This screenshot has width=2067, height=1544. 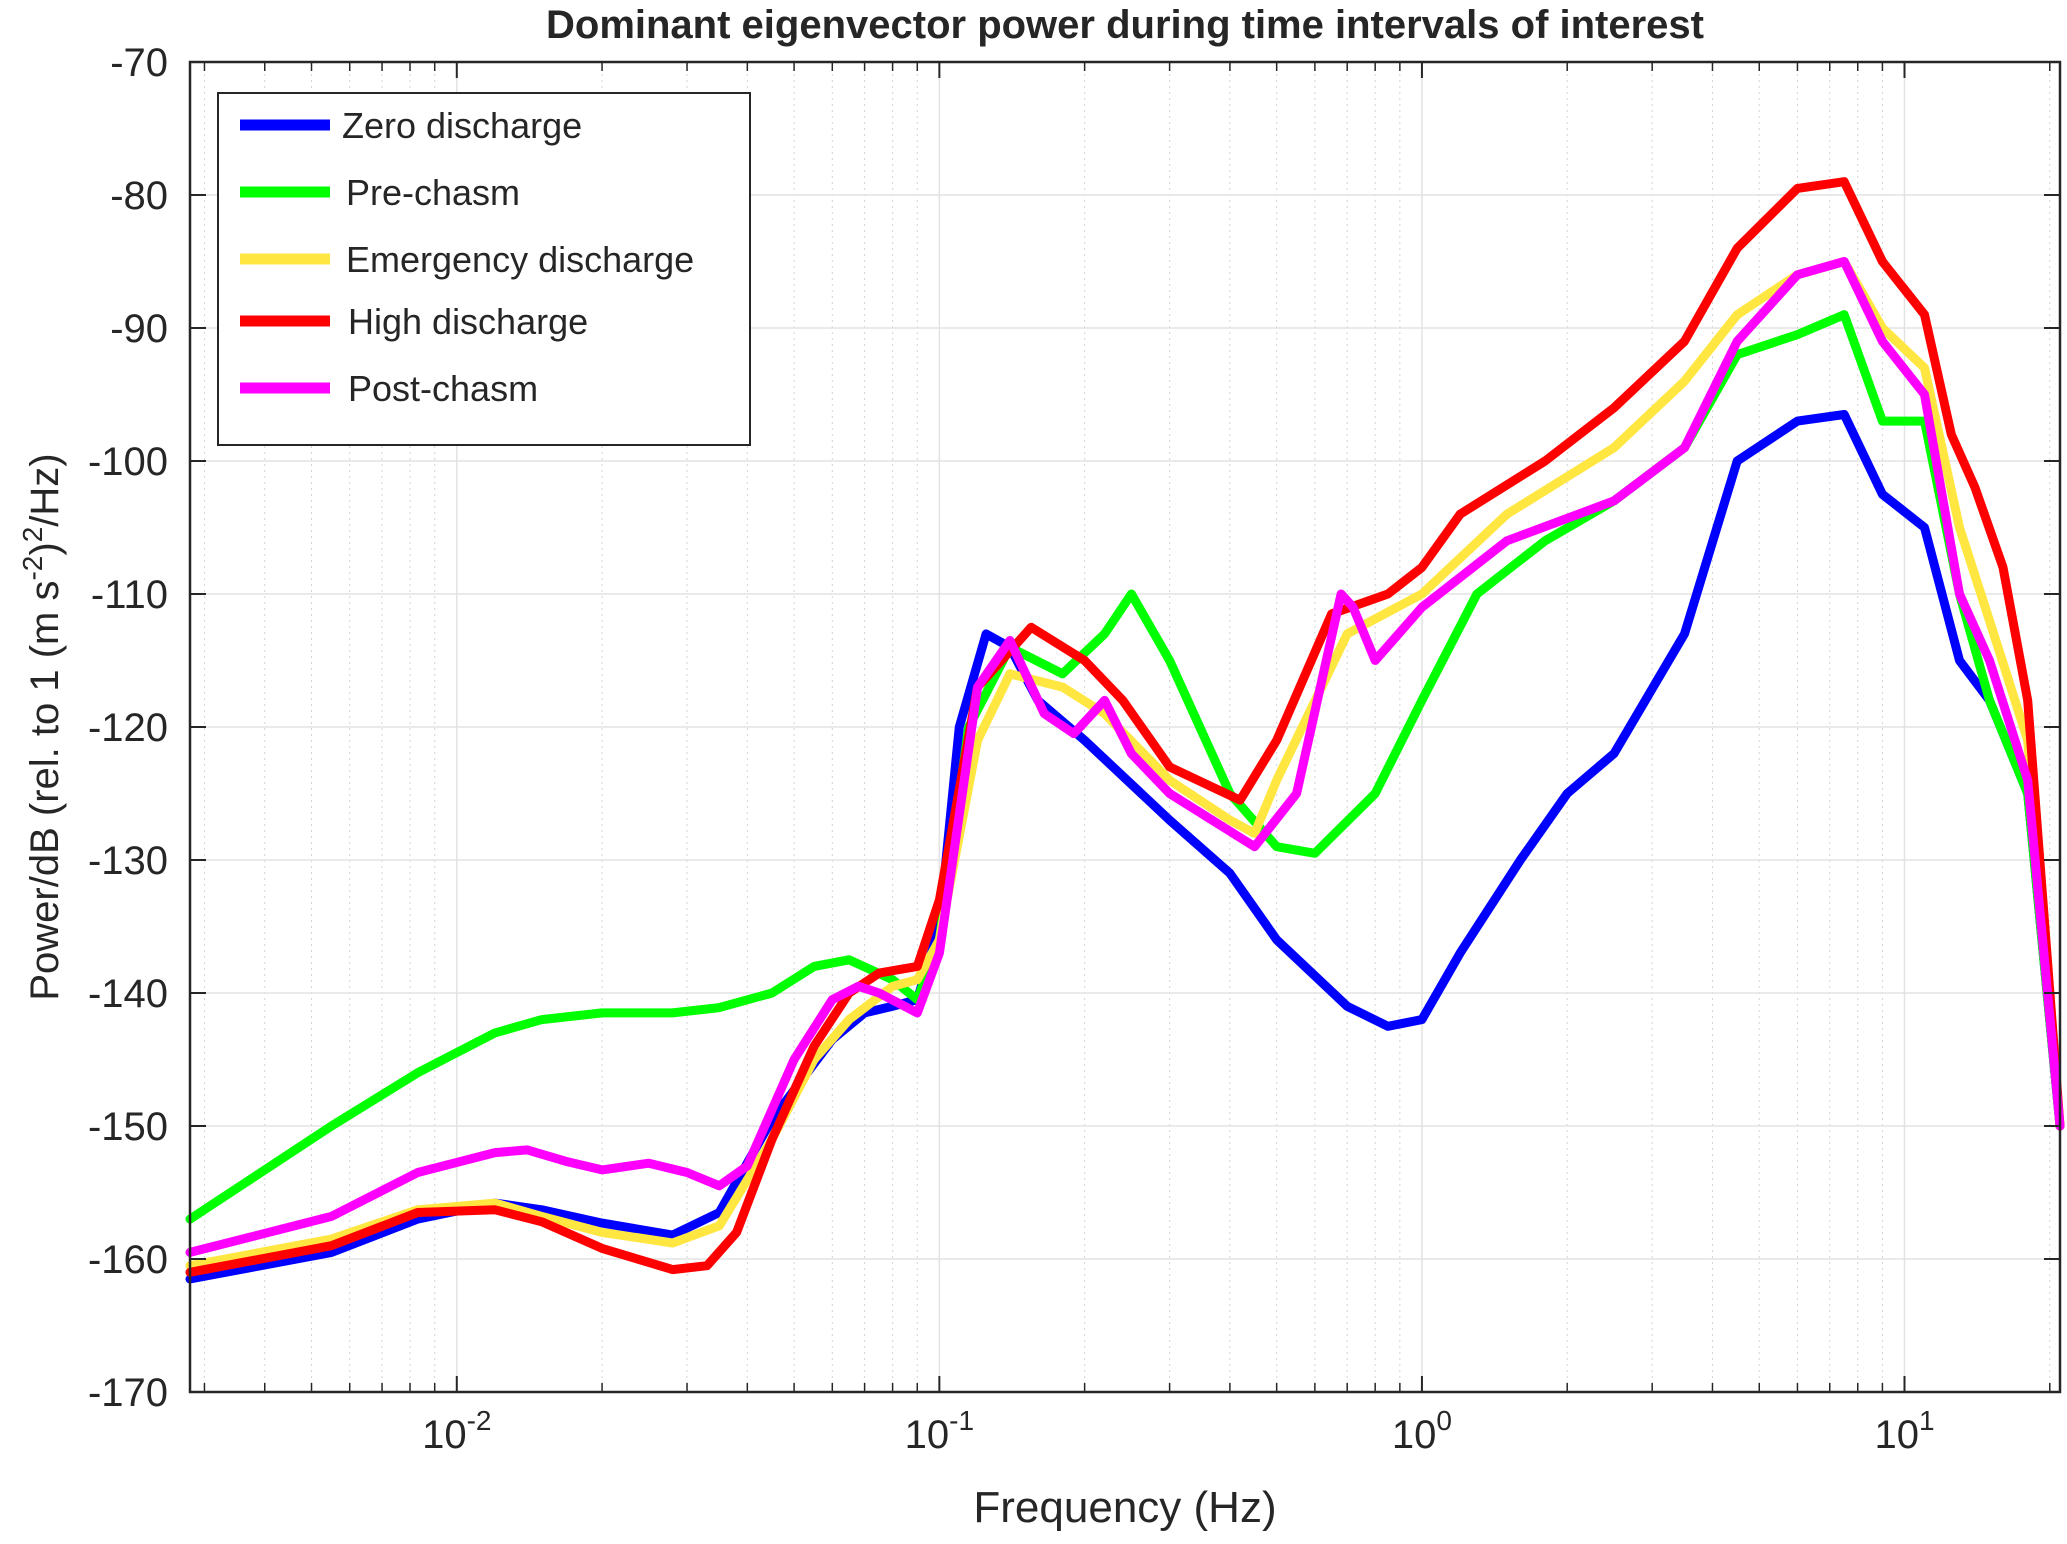 I want to click on y-tick-label: -140, so click(x=128, y=994).